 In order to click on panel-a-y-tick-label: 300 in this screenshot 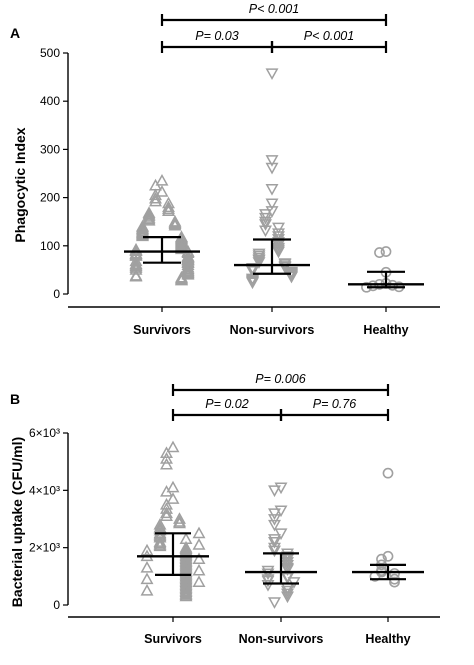, I will do `click(50, 149)`.